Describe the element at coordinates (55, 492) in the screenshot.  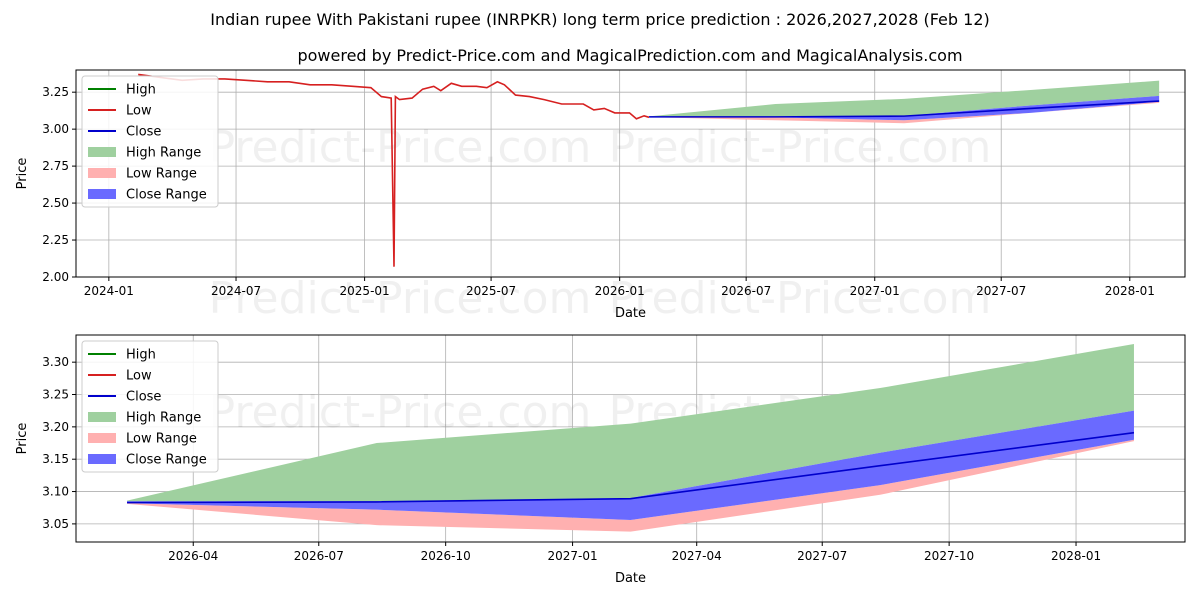
I see `y-tick-label: 3.10` at that location.